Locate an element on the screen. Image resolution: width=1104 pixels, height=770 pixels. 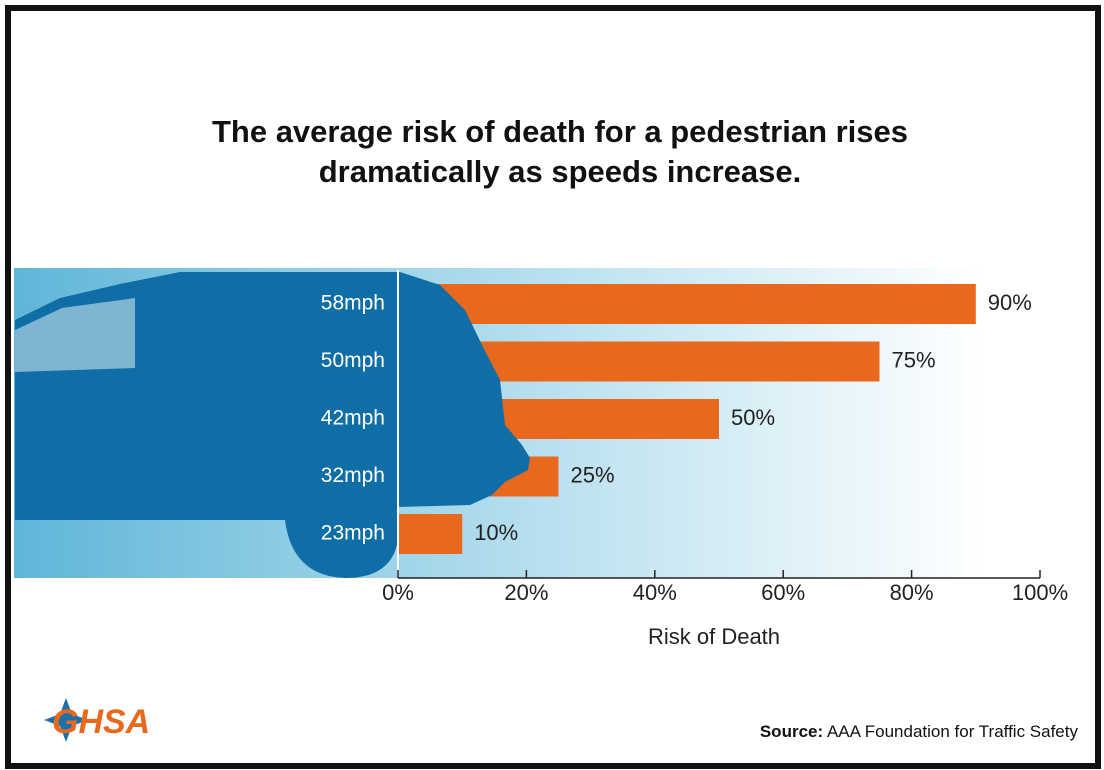
category-label: 32mph is located at coordinates (353, 475).